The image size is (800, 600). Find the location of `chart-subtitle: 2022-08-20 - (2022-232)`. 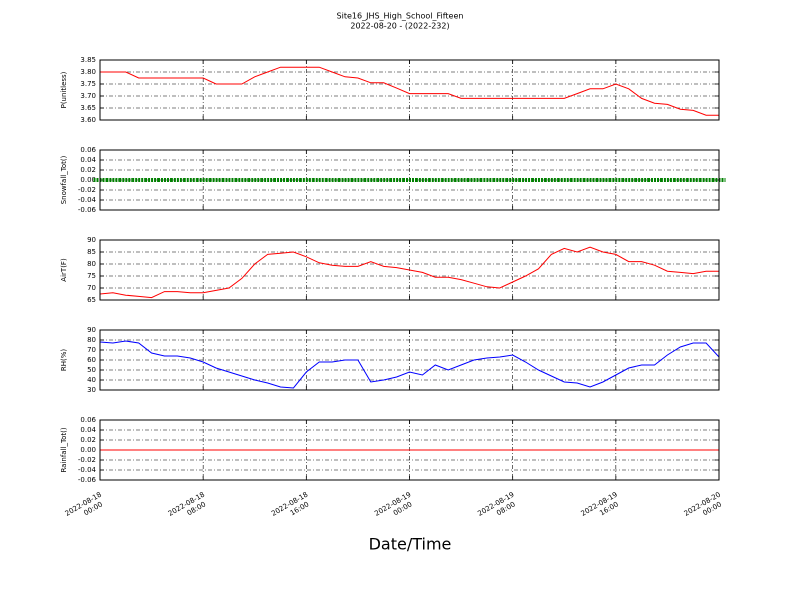

chart-subtitle: 2022-08-20 - (2022-232) is located at coordinates (399, 26).